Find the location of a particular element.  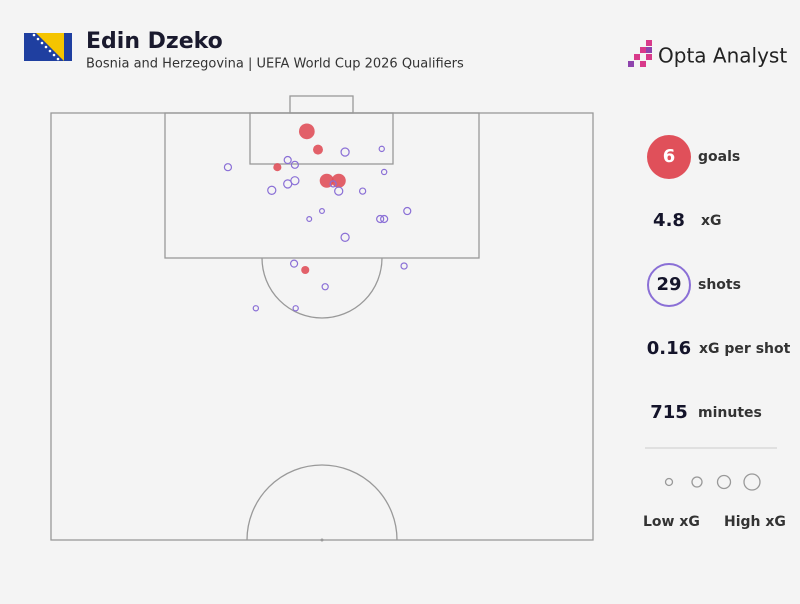

stat-value: 715 is located at coordinates (669, 412).